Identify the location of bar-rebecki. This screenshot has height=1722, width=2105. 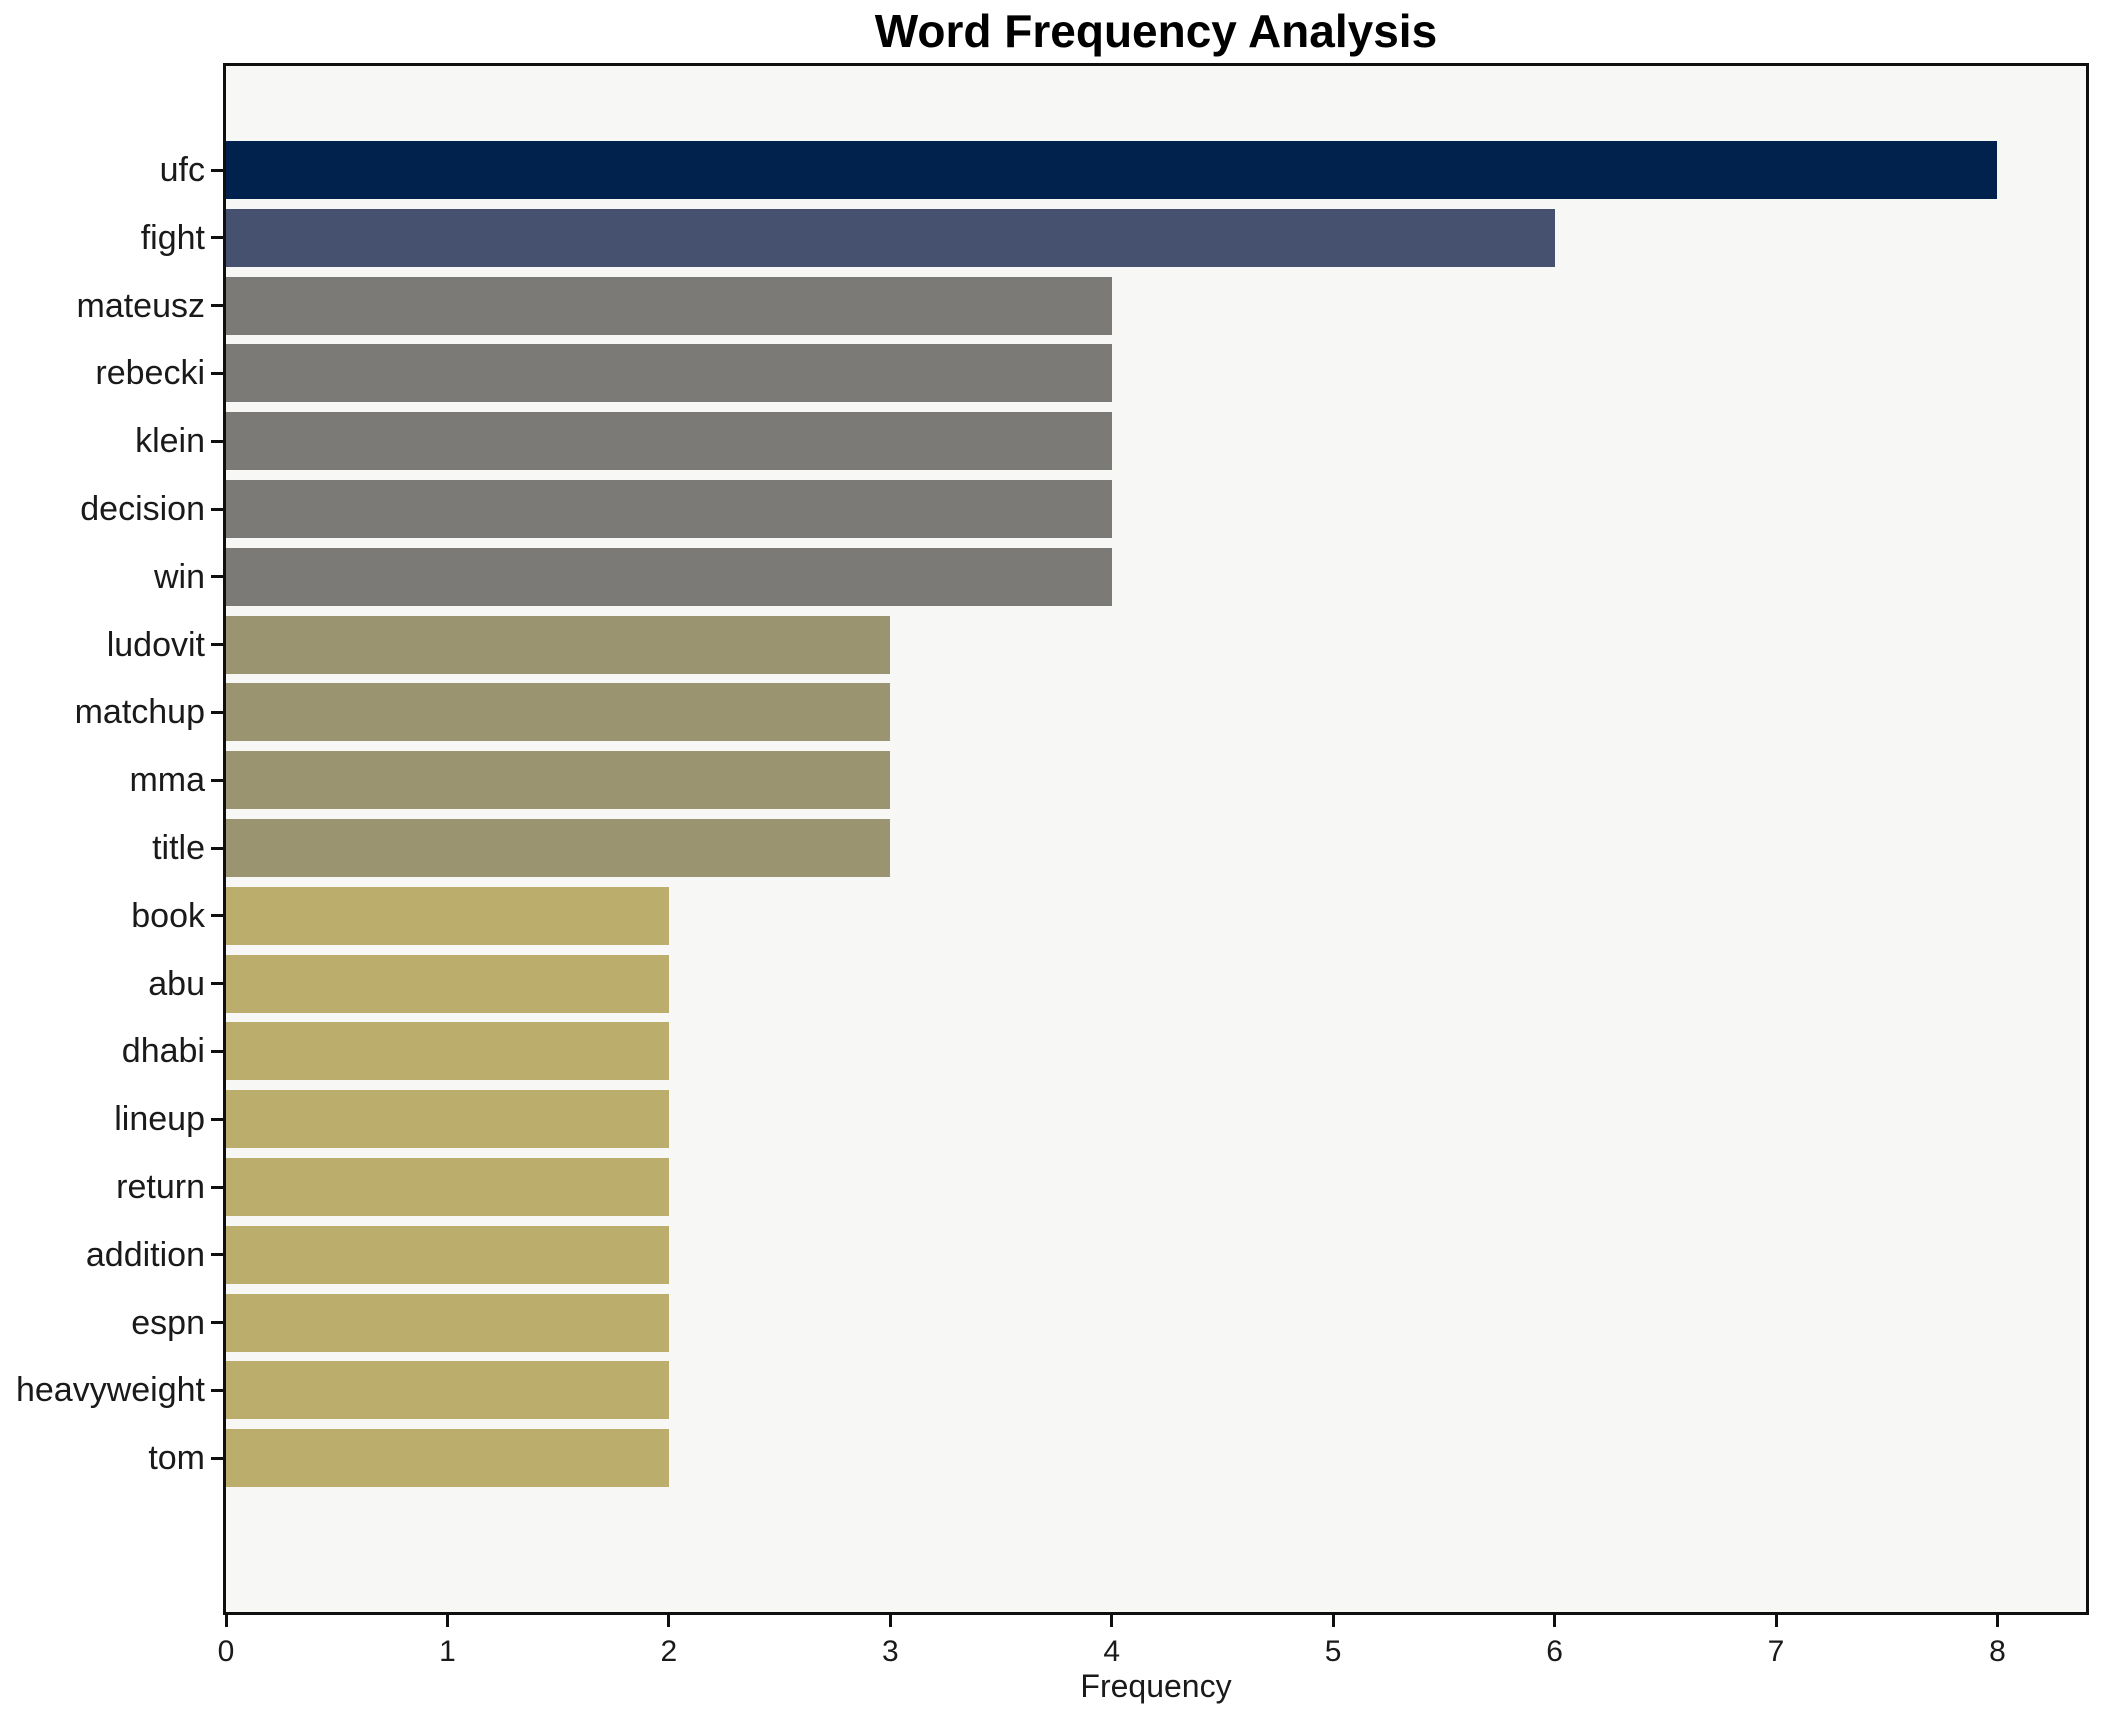
(669, 373).